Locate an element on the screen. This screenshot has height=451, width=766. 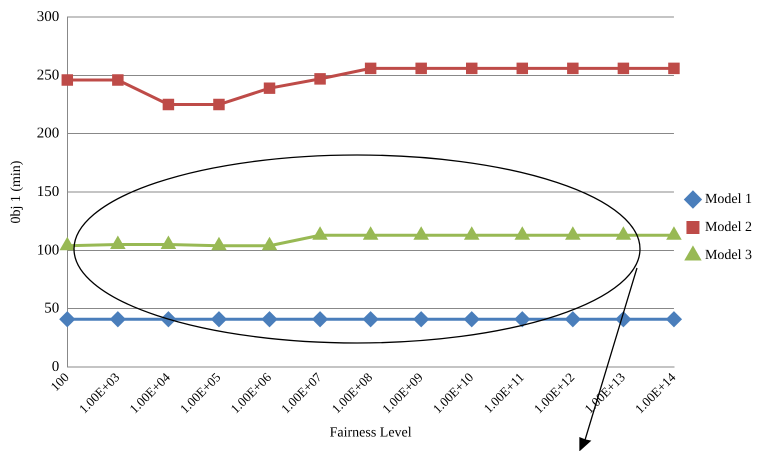
legend-label: Model 3 is located at coordinates (728, 256).